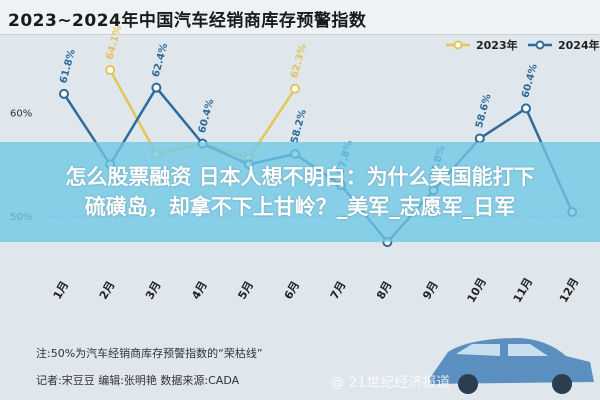 The height and width of the screenshot is (400, 600). What do you see at coordinates (390, 383) in the screenshot?
I see `watermark: @ 21世纪经济报道` at bounding box center [390, 383].